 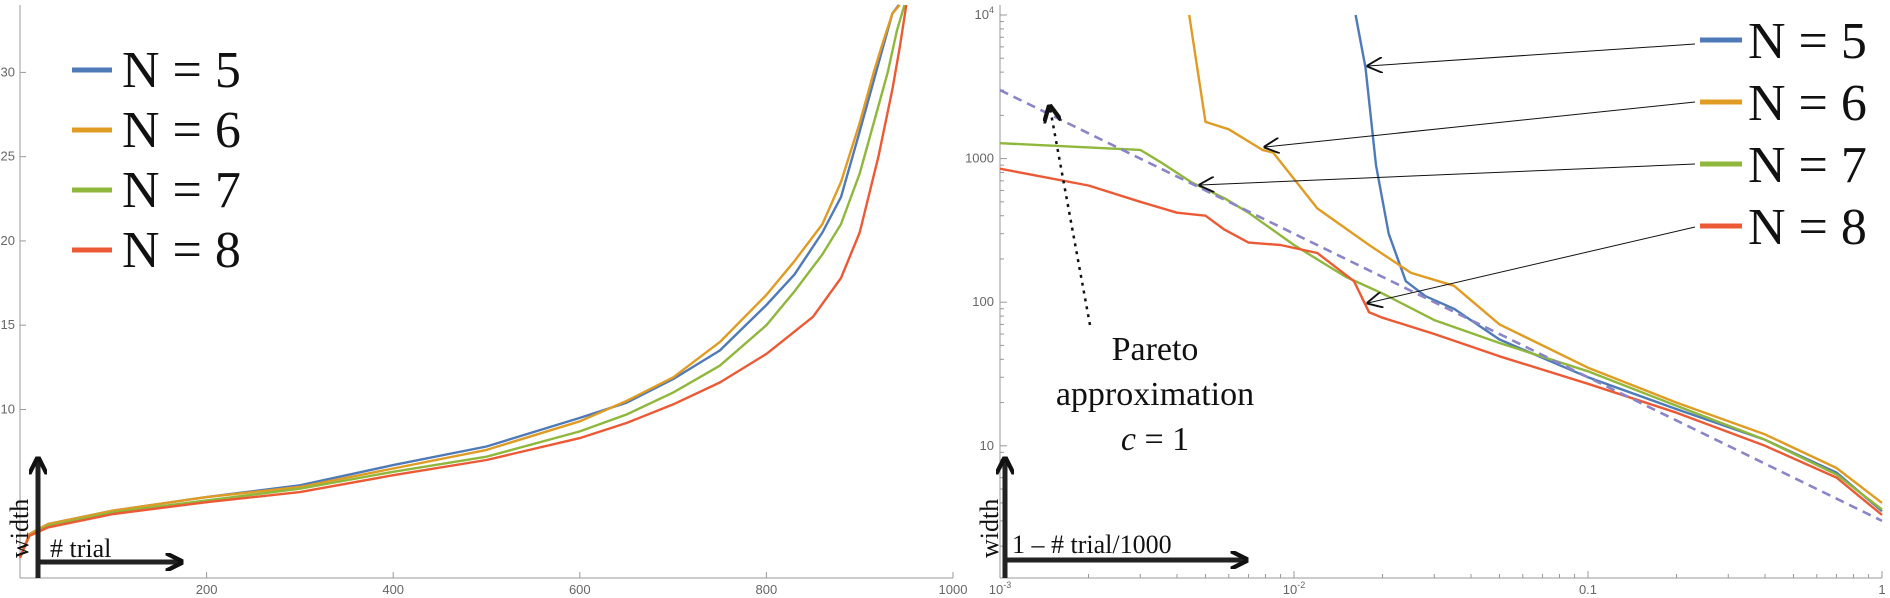 What do you see at coordinates (1807, 227) in the screenshot?
I see `right-legend-label-n8: N = 8` at bounding box center [1807, 227].